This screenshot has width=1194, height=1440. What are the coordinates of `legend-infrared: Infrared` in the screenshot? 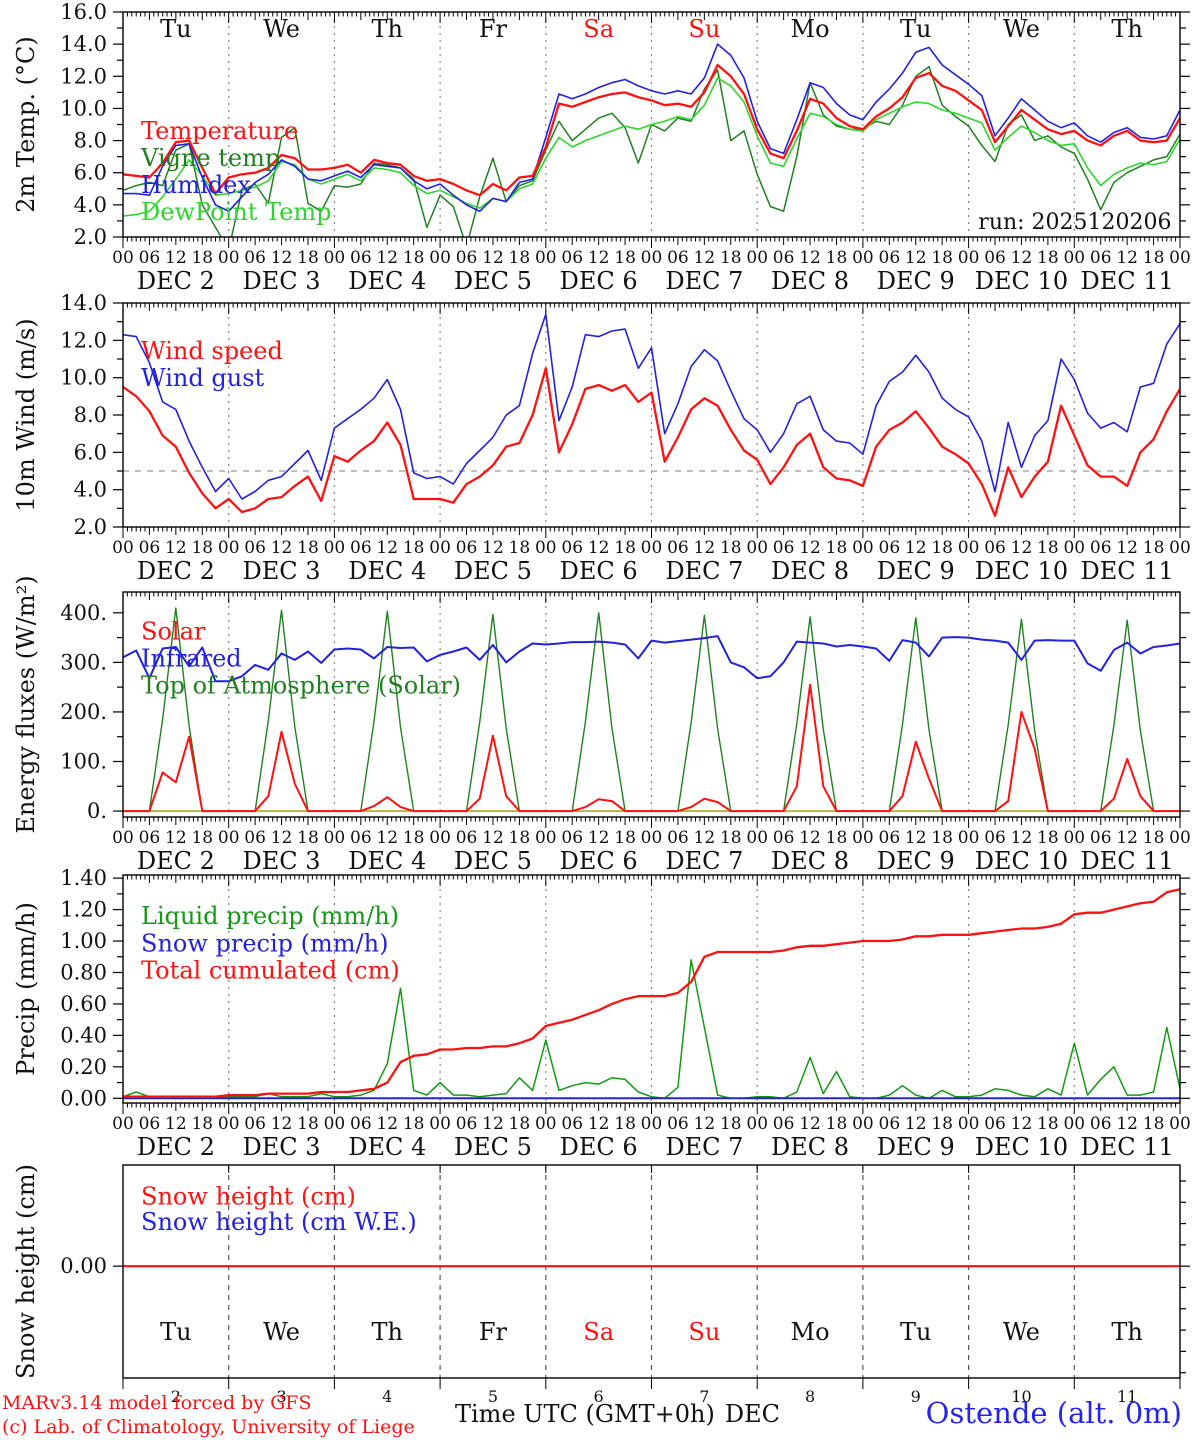 It's located at (191, 658).